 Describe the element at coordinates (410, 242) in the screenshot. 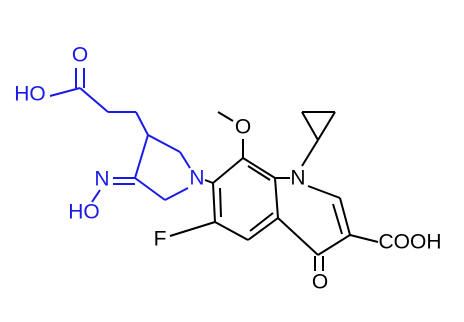

I see `atom-label: COOH` at that location.